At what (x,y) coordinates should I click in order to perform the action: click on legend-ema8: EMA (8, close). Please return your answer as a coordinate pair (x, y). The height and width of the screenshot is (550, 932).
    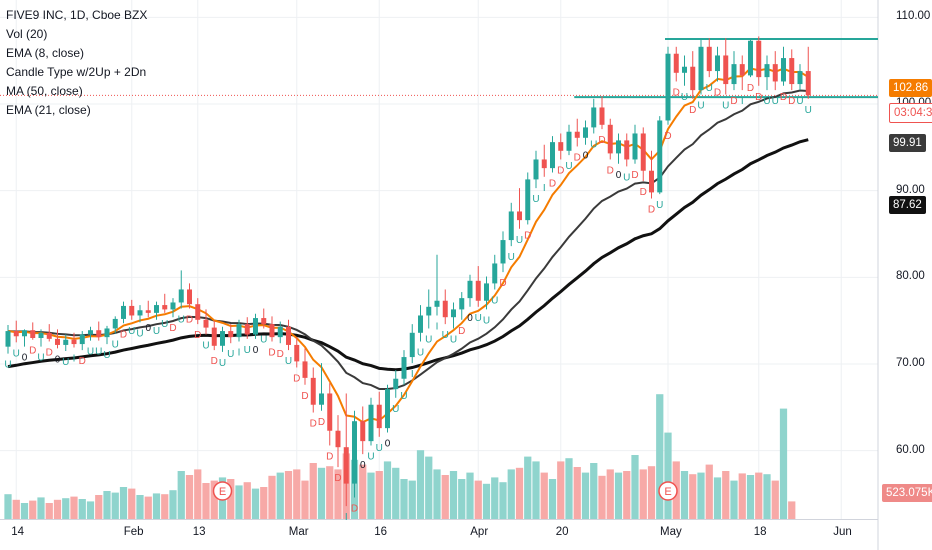
    Looking at the image, I should click on (45, 53).